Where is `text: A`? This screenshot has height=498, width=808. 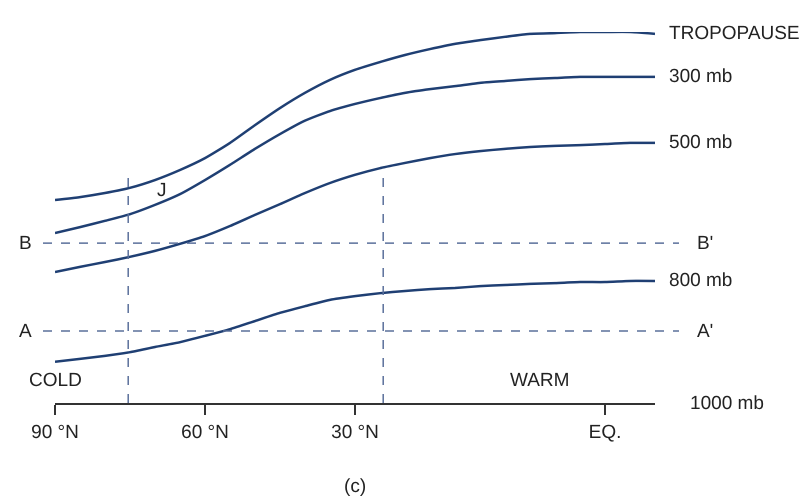
text: A is located at coordinates (25, 331).